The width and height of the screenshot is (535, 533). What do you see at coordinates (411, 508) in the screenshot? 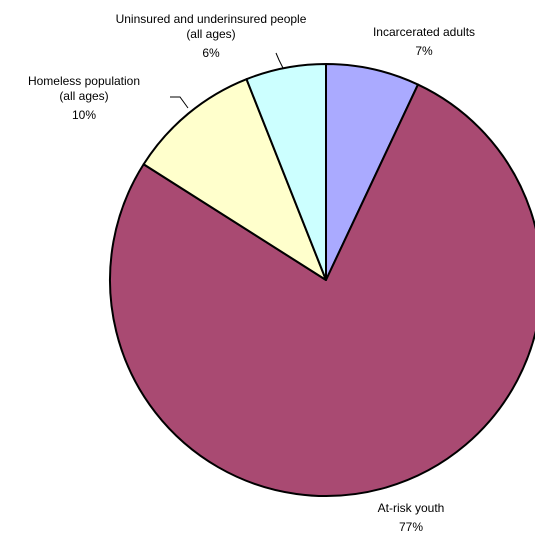
I see `slice-category-at-risk-youth: At-risk youth` at bounding box center [411, 508].